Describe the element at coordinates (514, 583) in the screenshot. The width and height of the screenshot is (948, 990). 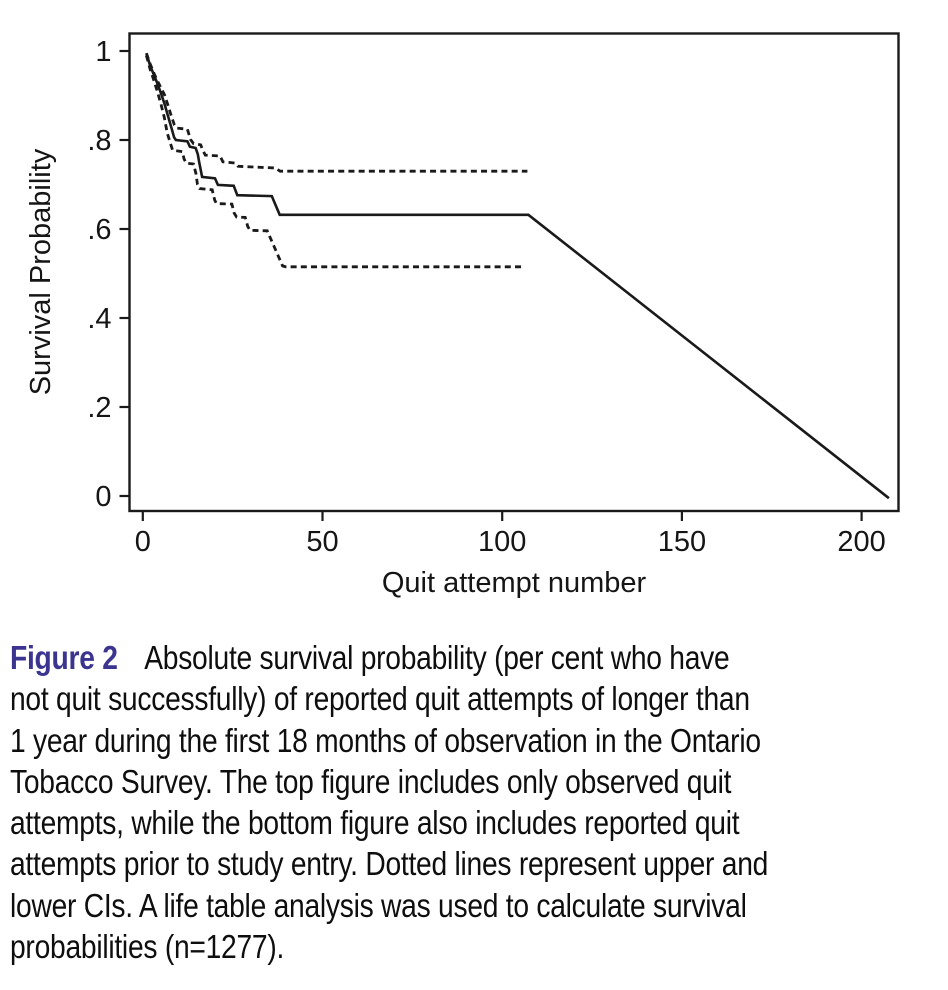
I see `x-axis-title: Quit attempt number` at that location.